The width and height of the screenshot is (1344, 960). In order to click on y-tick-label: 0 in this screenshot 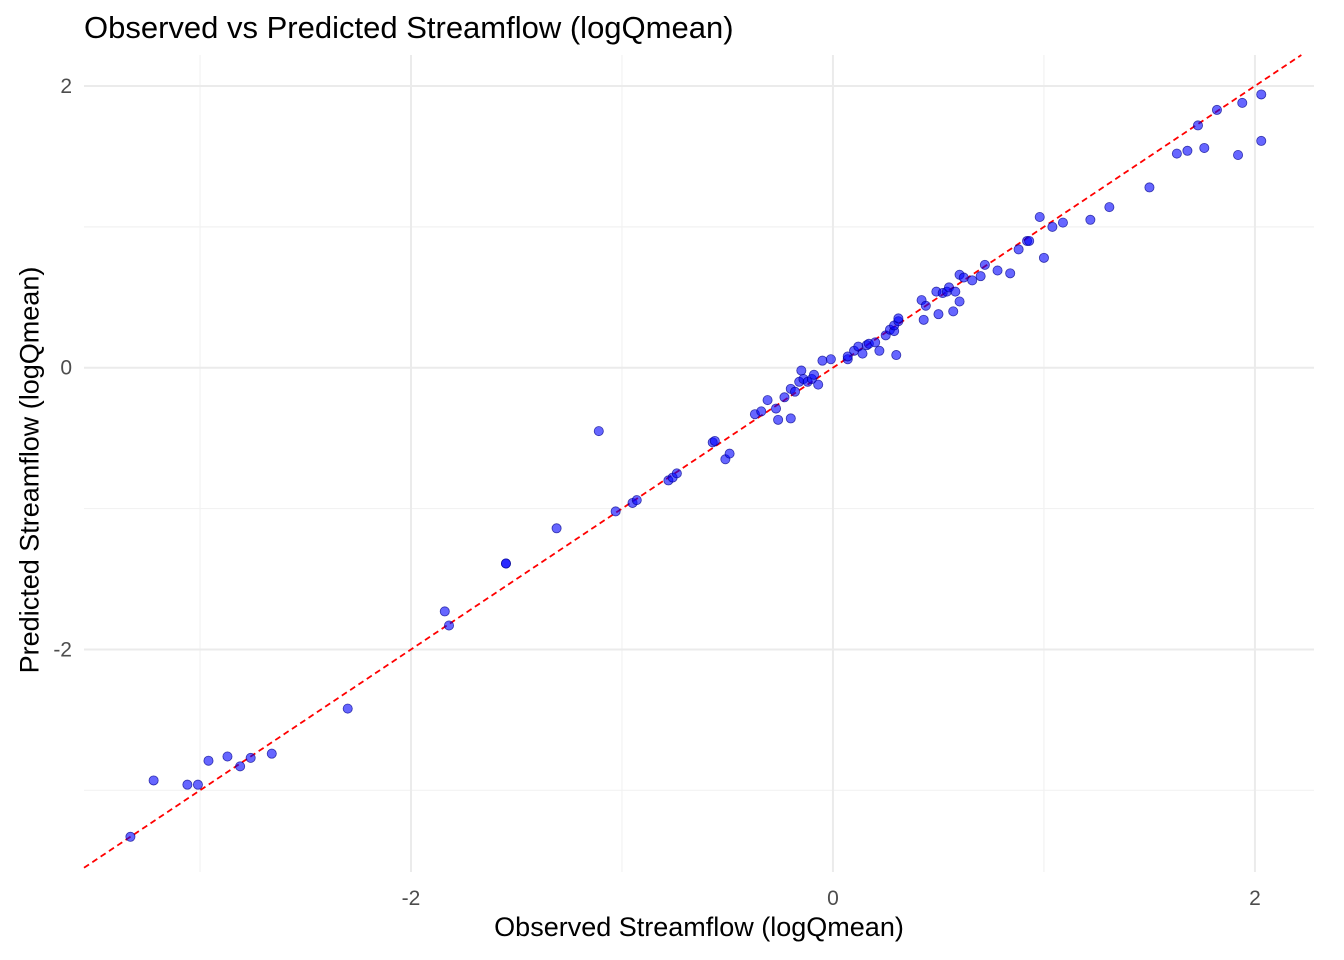, I will do `click(66, 368)`.